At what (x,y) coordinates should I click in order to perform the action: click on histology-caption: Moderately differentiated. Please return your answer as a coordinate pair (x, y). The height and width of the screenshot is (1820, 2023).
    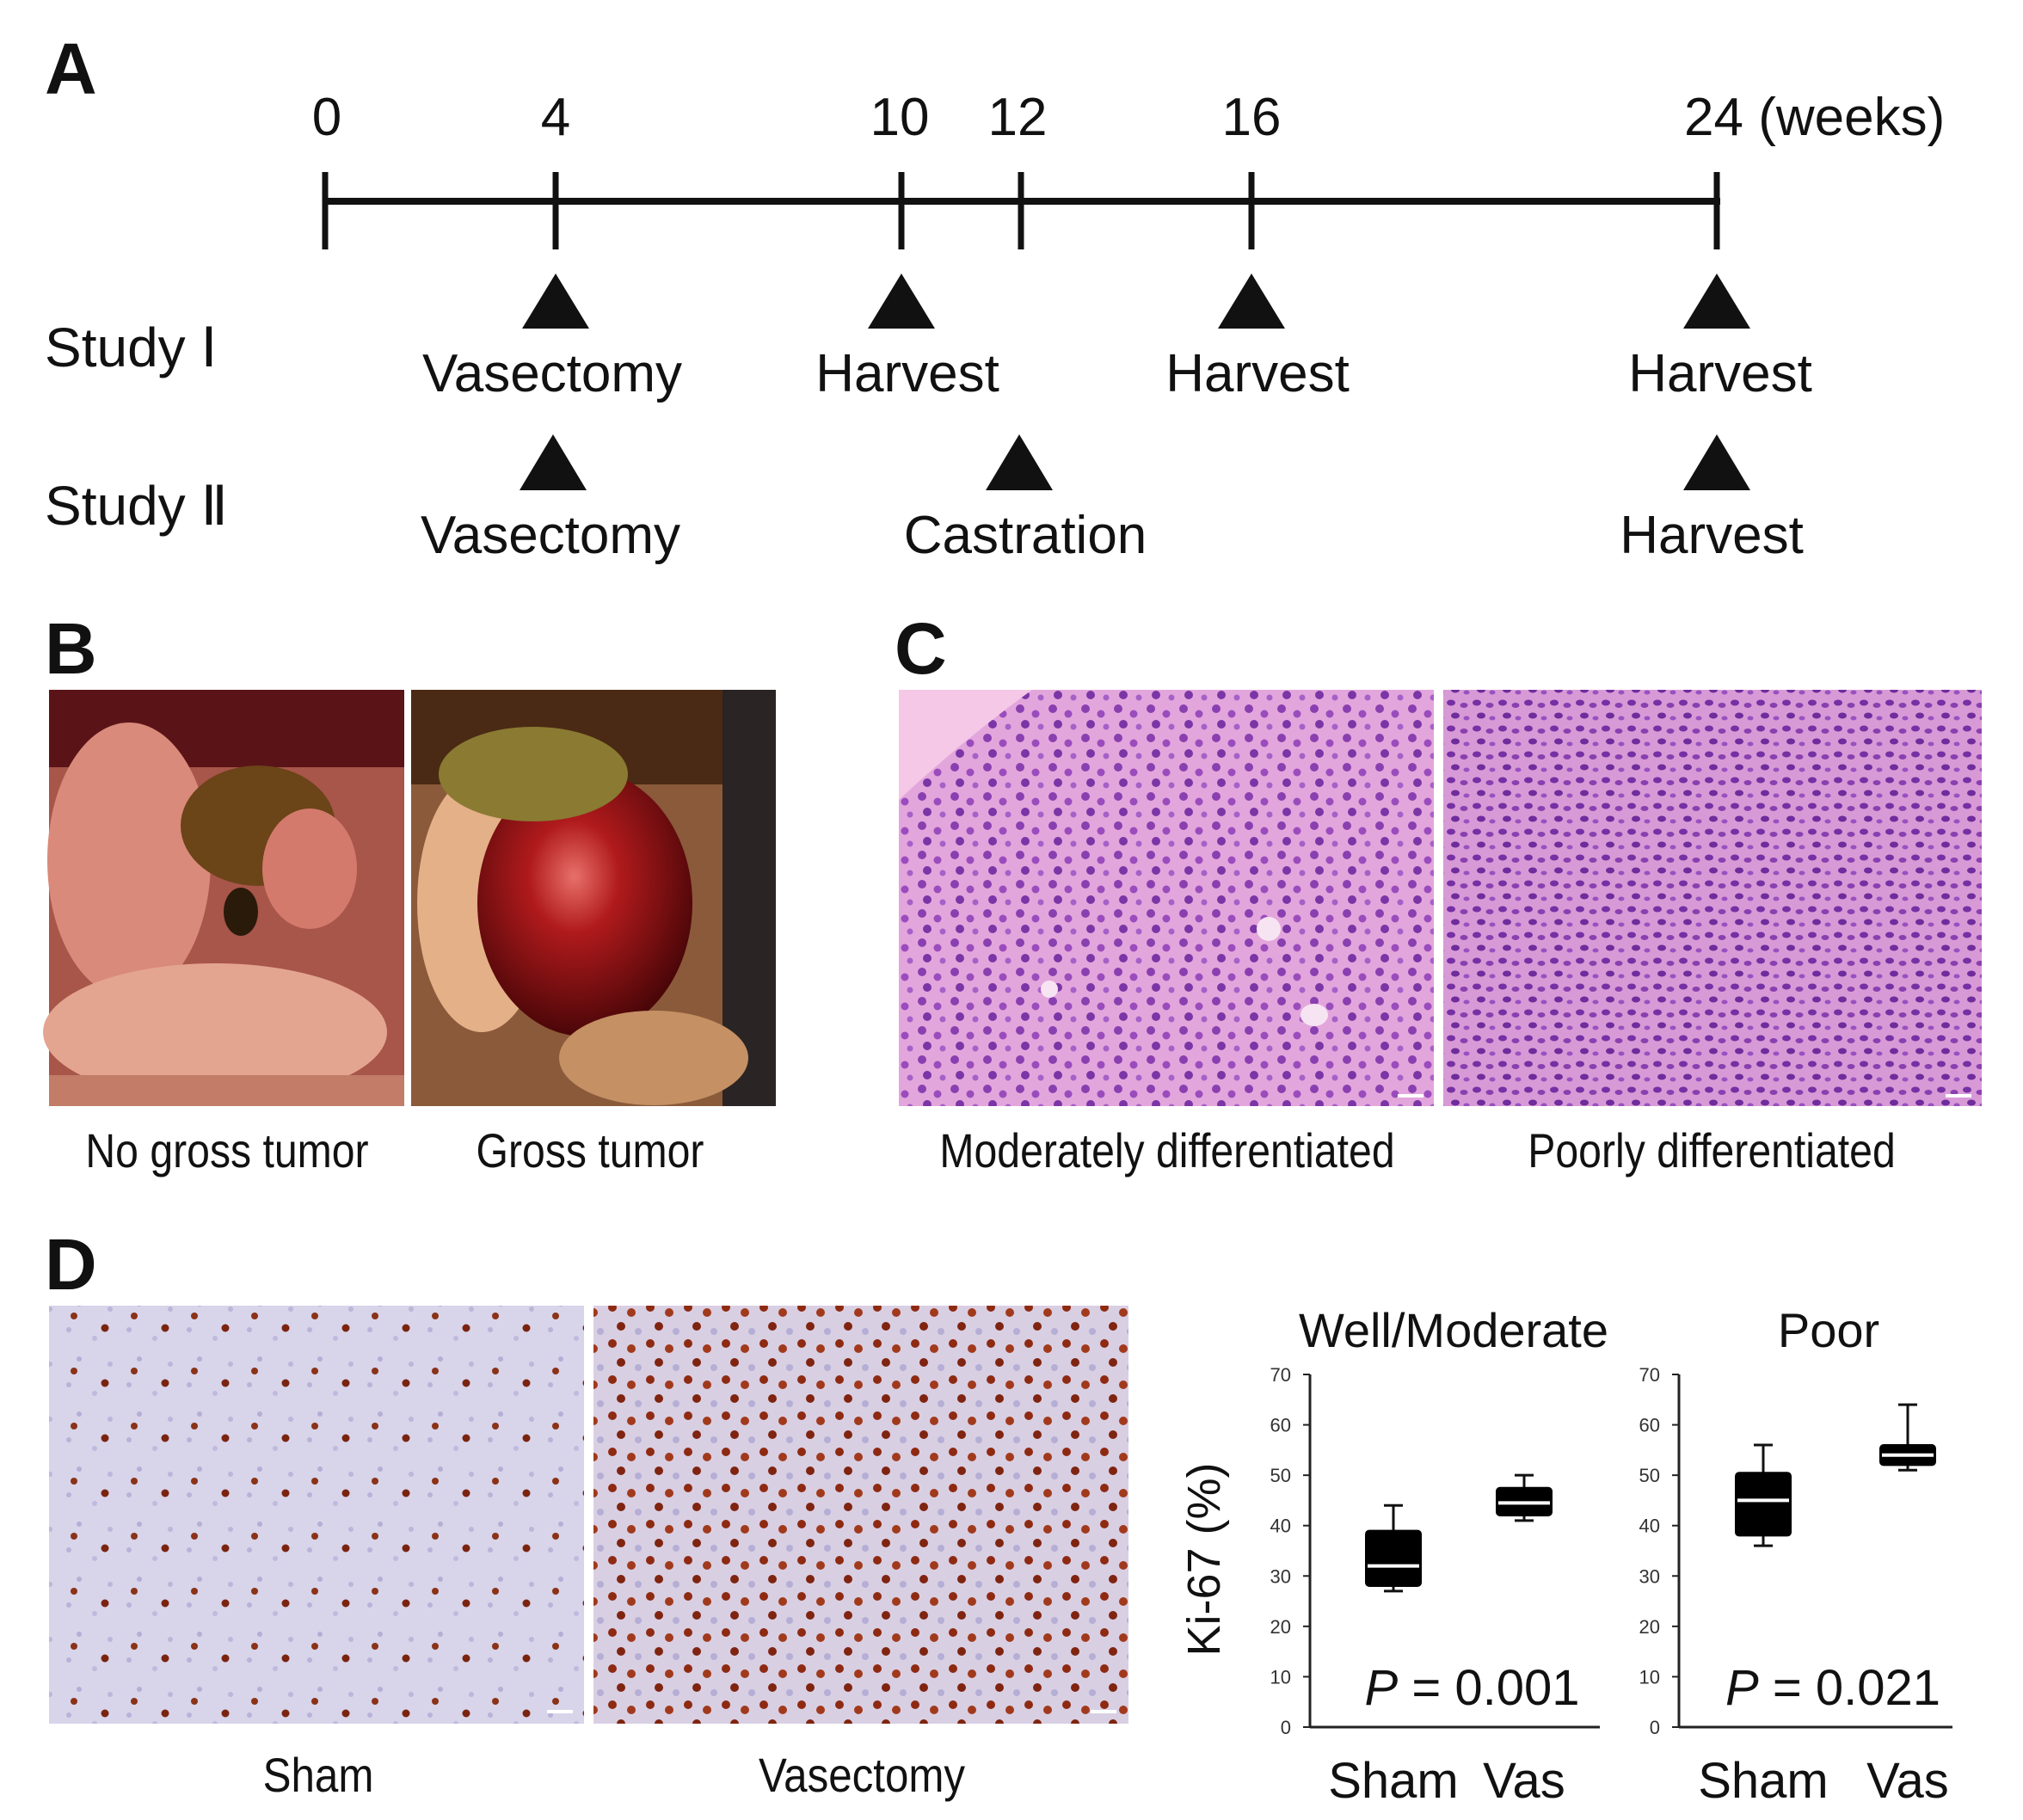
    Looking at the image, I should click on (1167, 1150).